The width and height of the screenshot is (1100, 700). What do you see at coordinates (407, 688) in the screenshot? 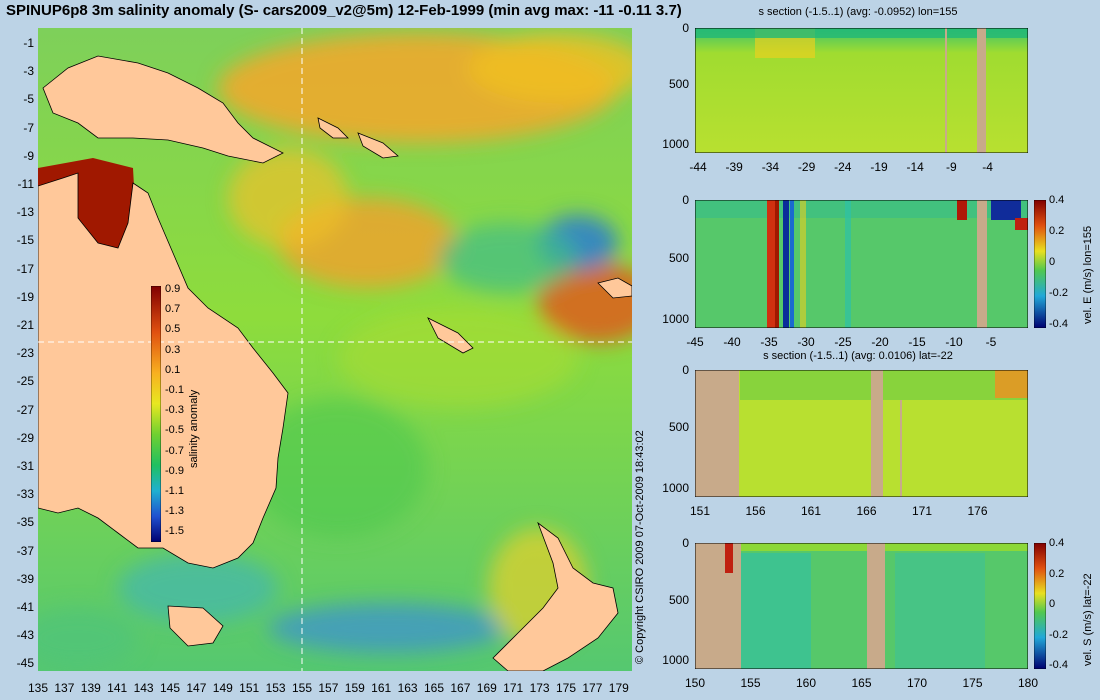
I see `lon-tick-label: 163` at bounding box center [407, 688].